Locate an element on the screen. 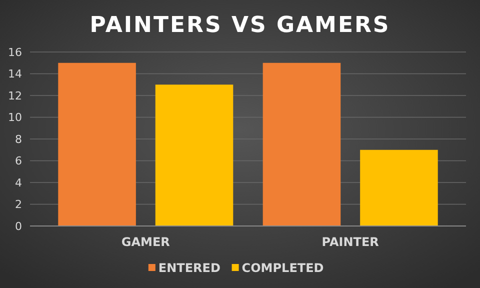 The height and width of the screenshot is (288, 480). y-tick-label: 8 is located at coordinates (18, 139).